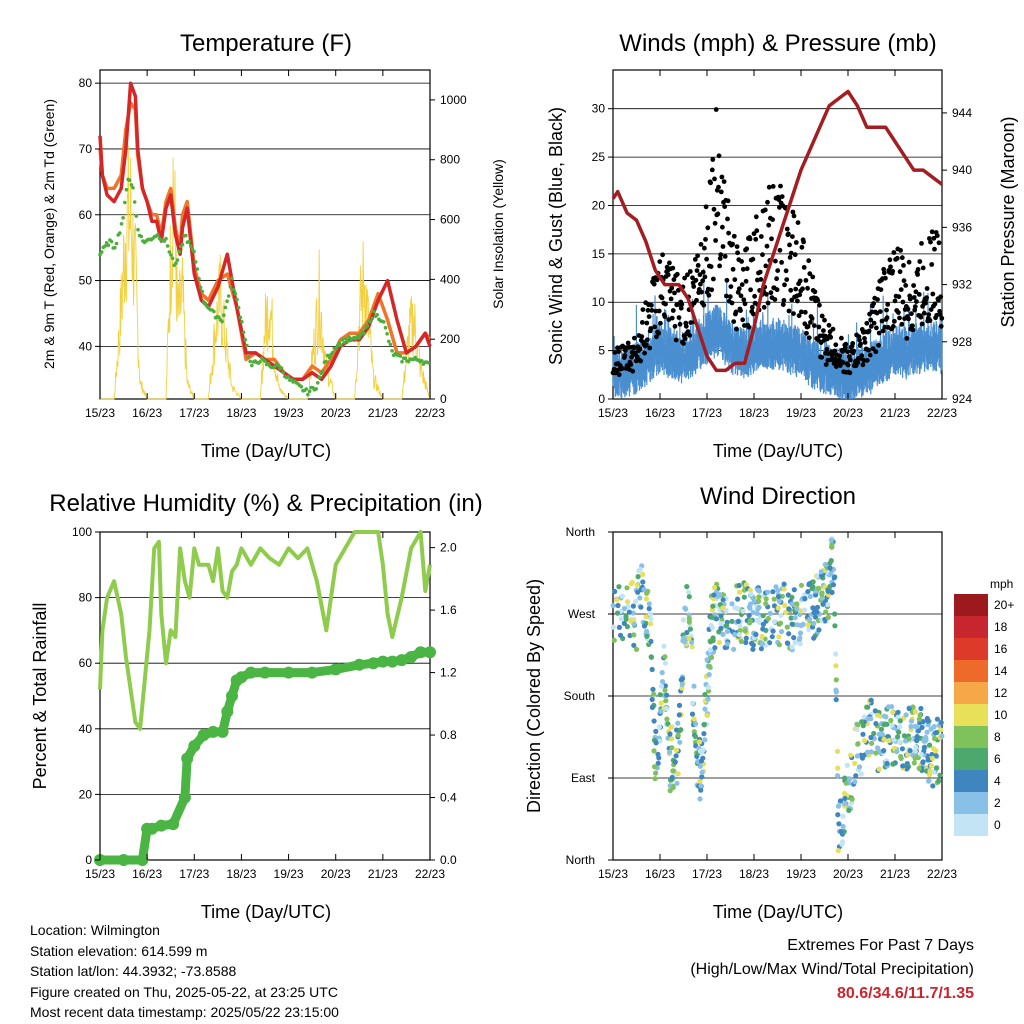  What do you see at coordinates (88, 860) in the screenshot?
I see `y-tick-label: 0` at bounding box center [88, 860].